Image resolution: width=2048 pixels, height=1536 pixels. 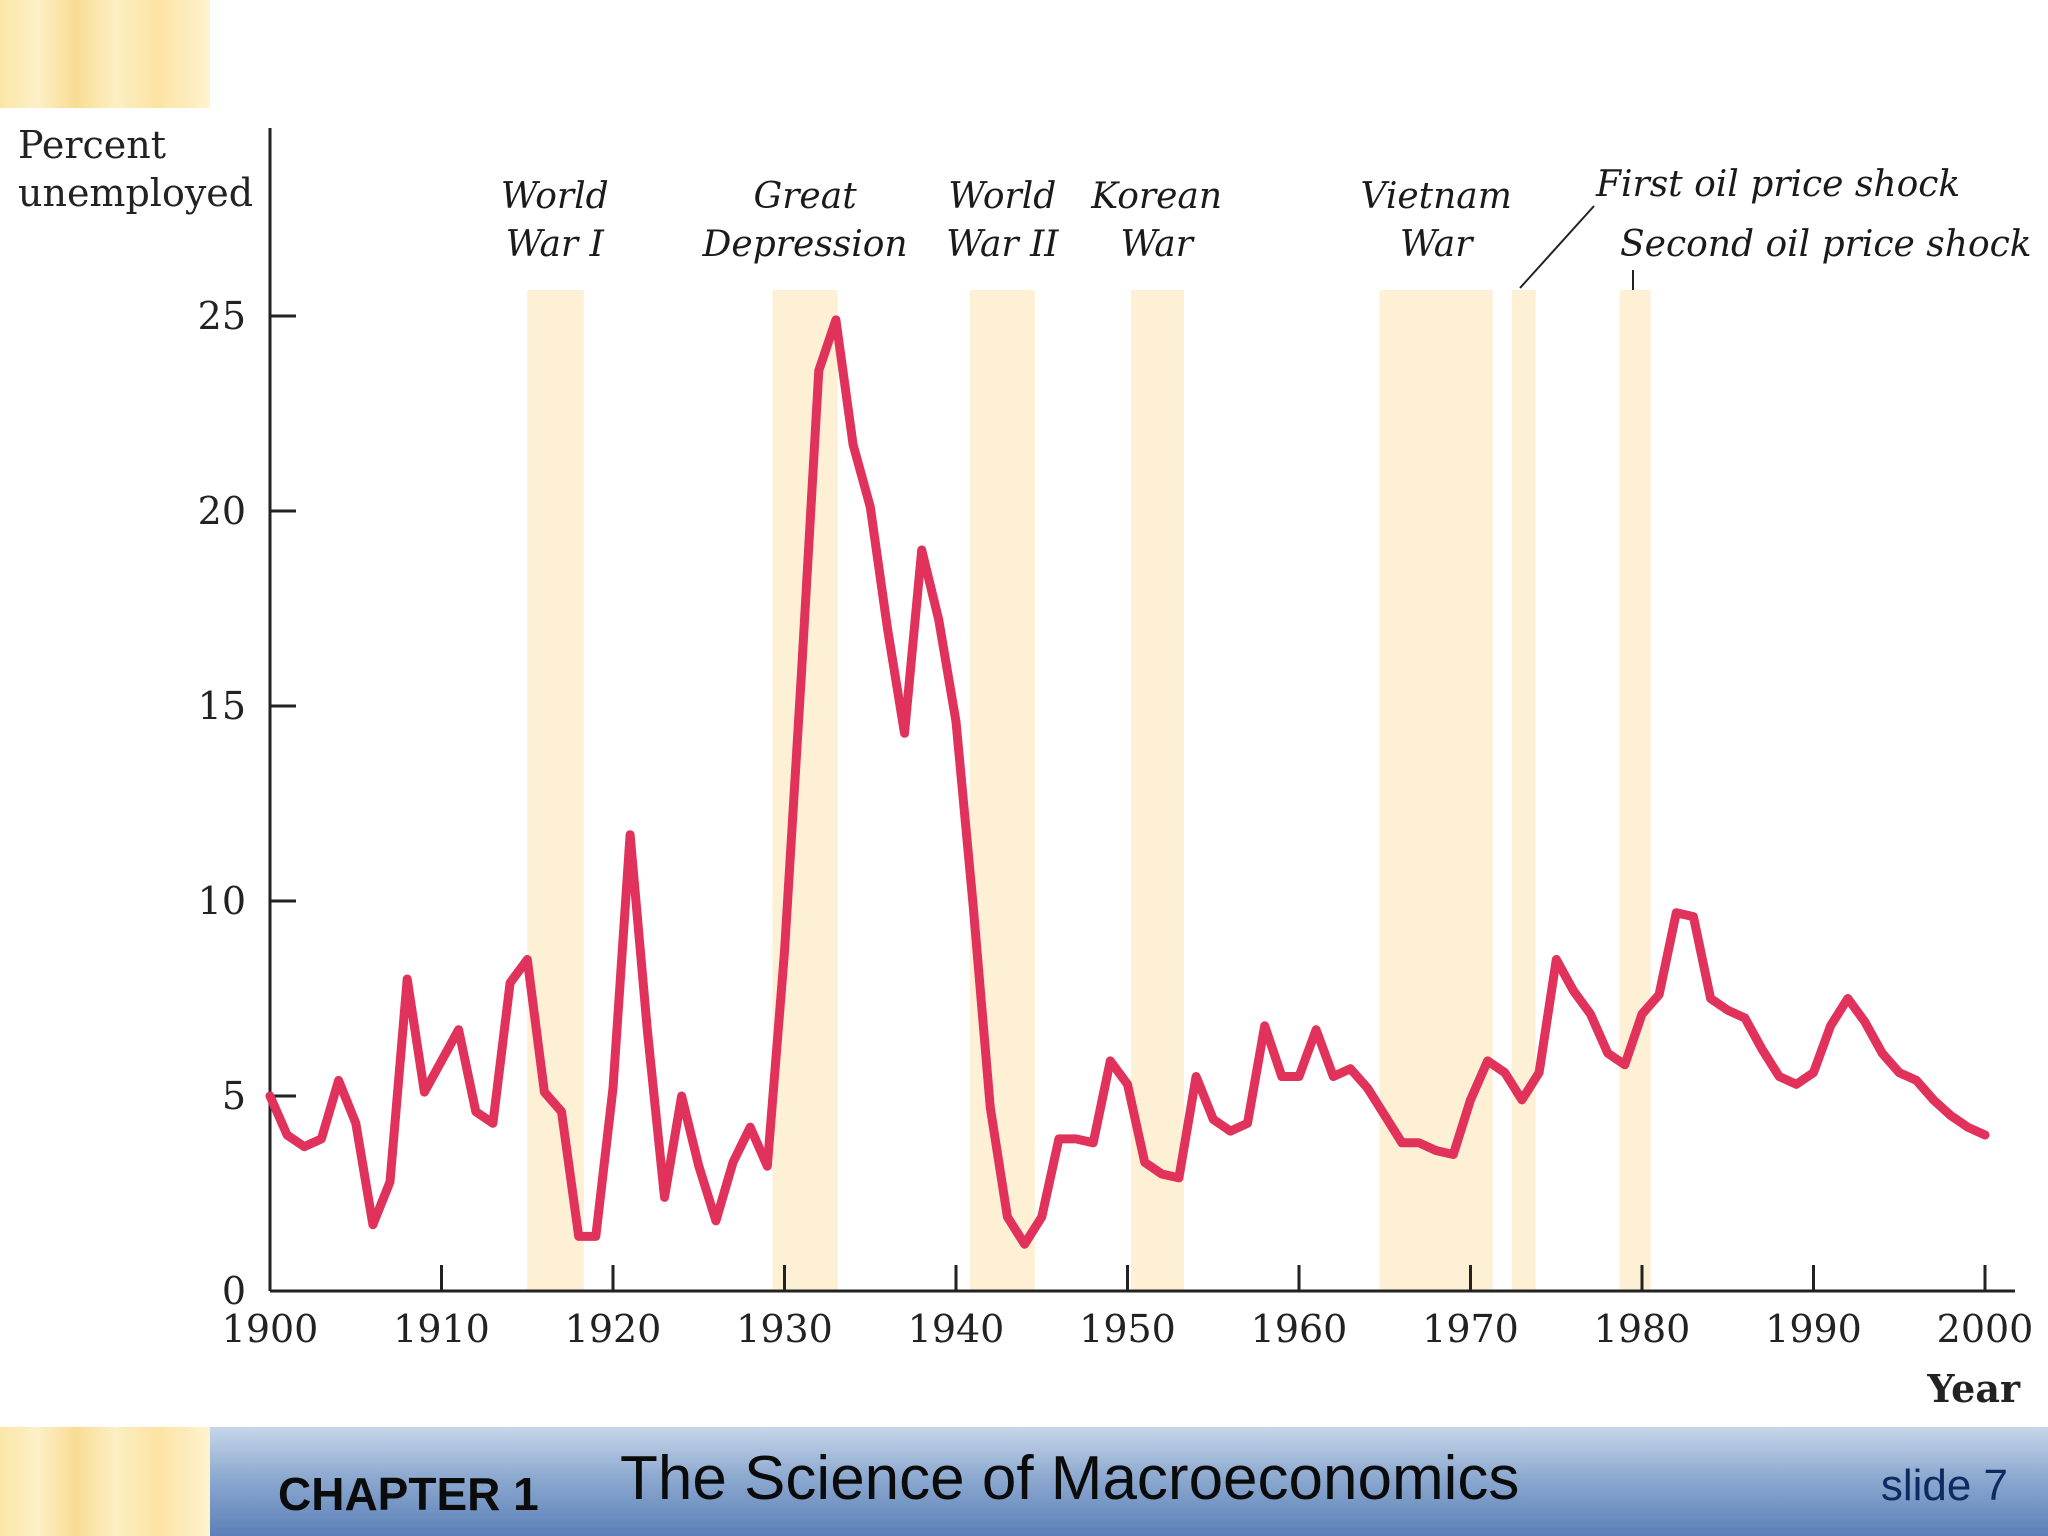 I want to click on x-axis-label: Year, so click(x=1973, y=1388).